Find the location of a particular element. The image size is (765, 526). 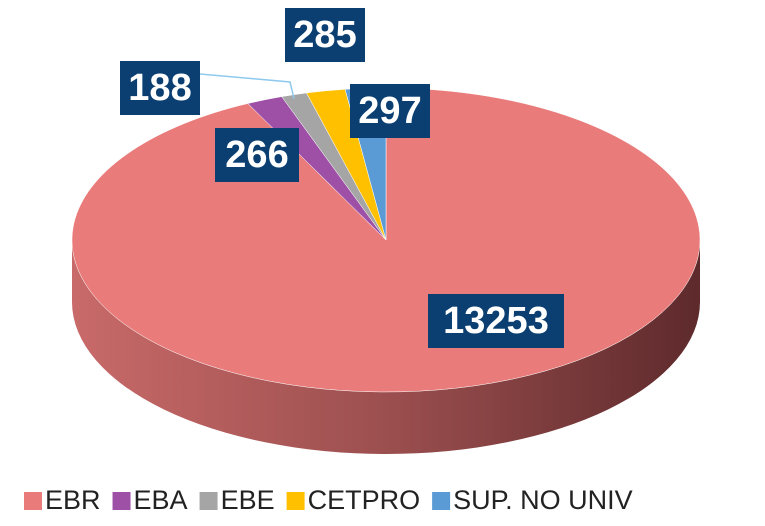

legend-label: EBR is located at coordinates (73, 500).